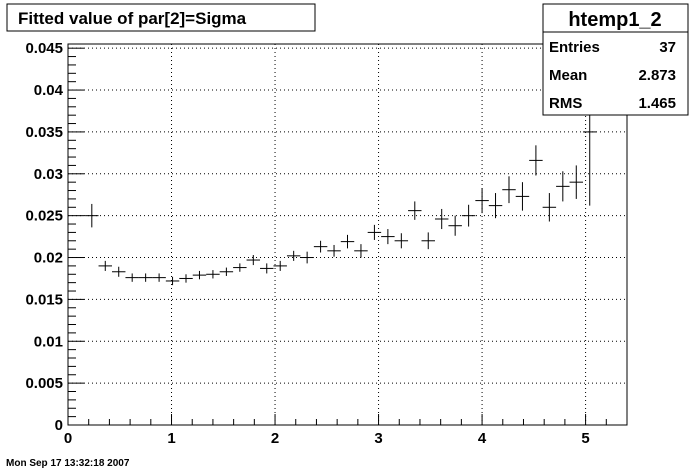  What do you see at coordinates (568, 75) in the screenshot?
I see `stats-mean-label: Mean` at bounding box center [568, 75].